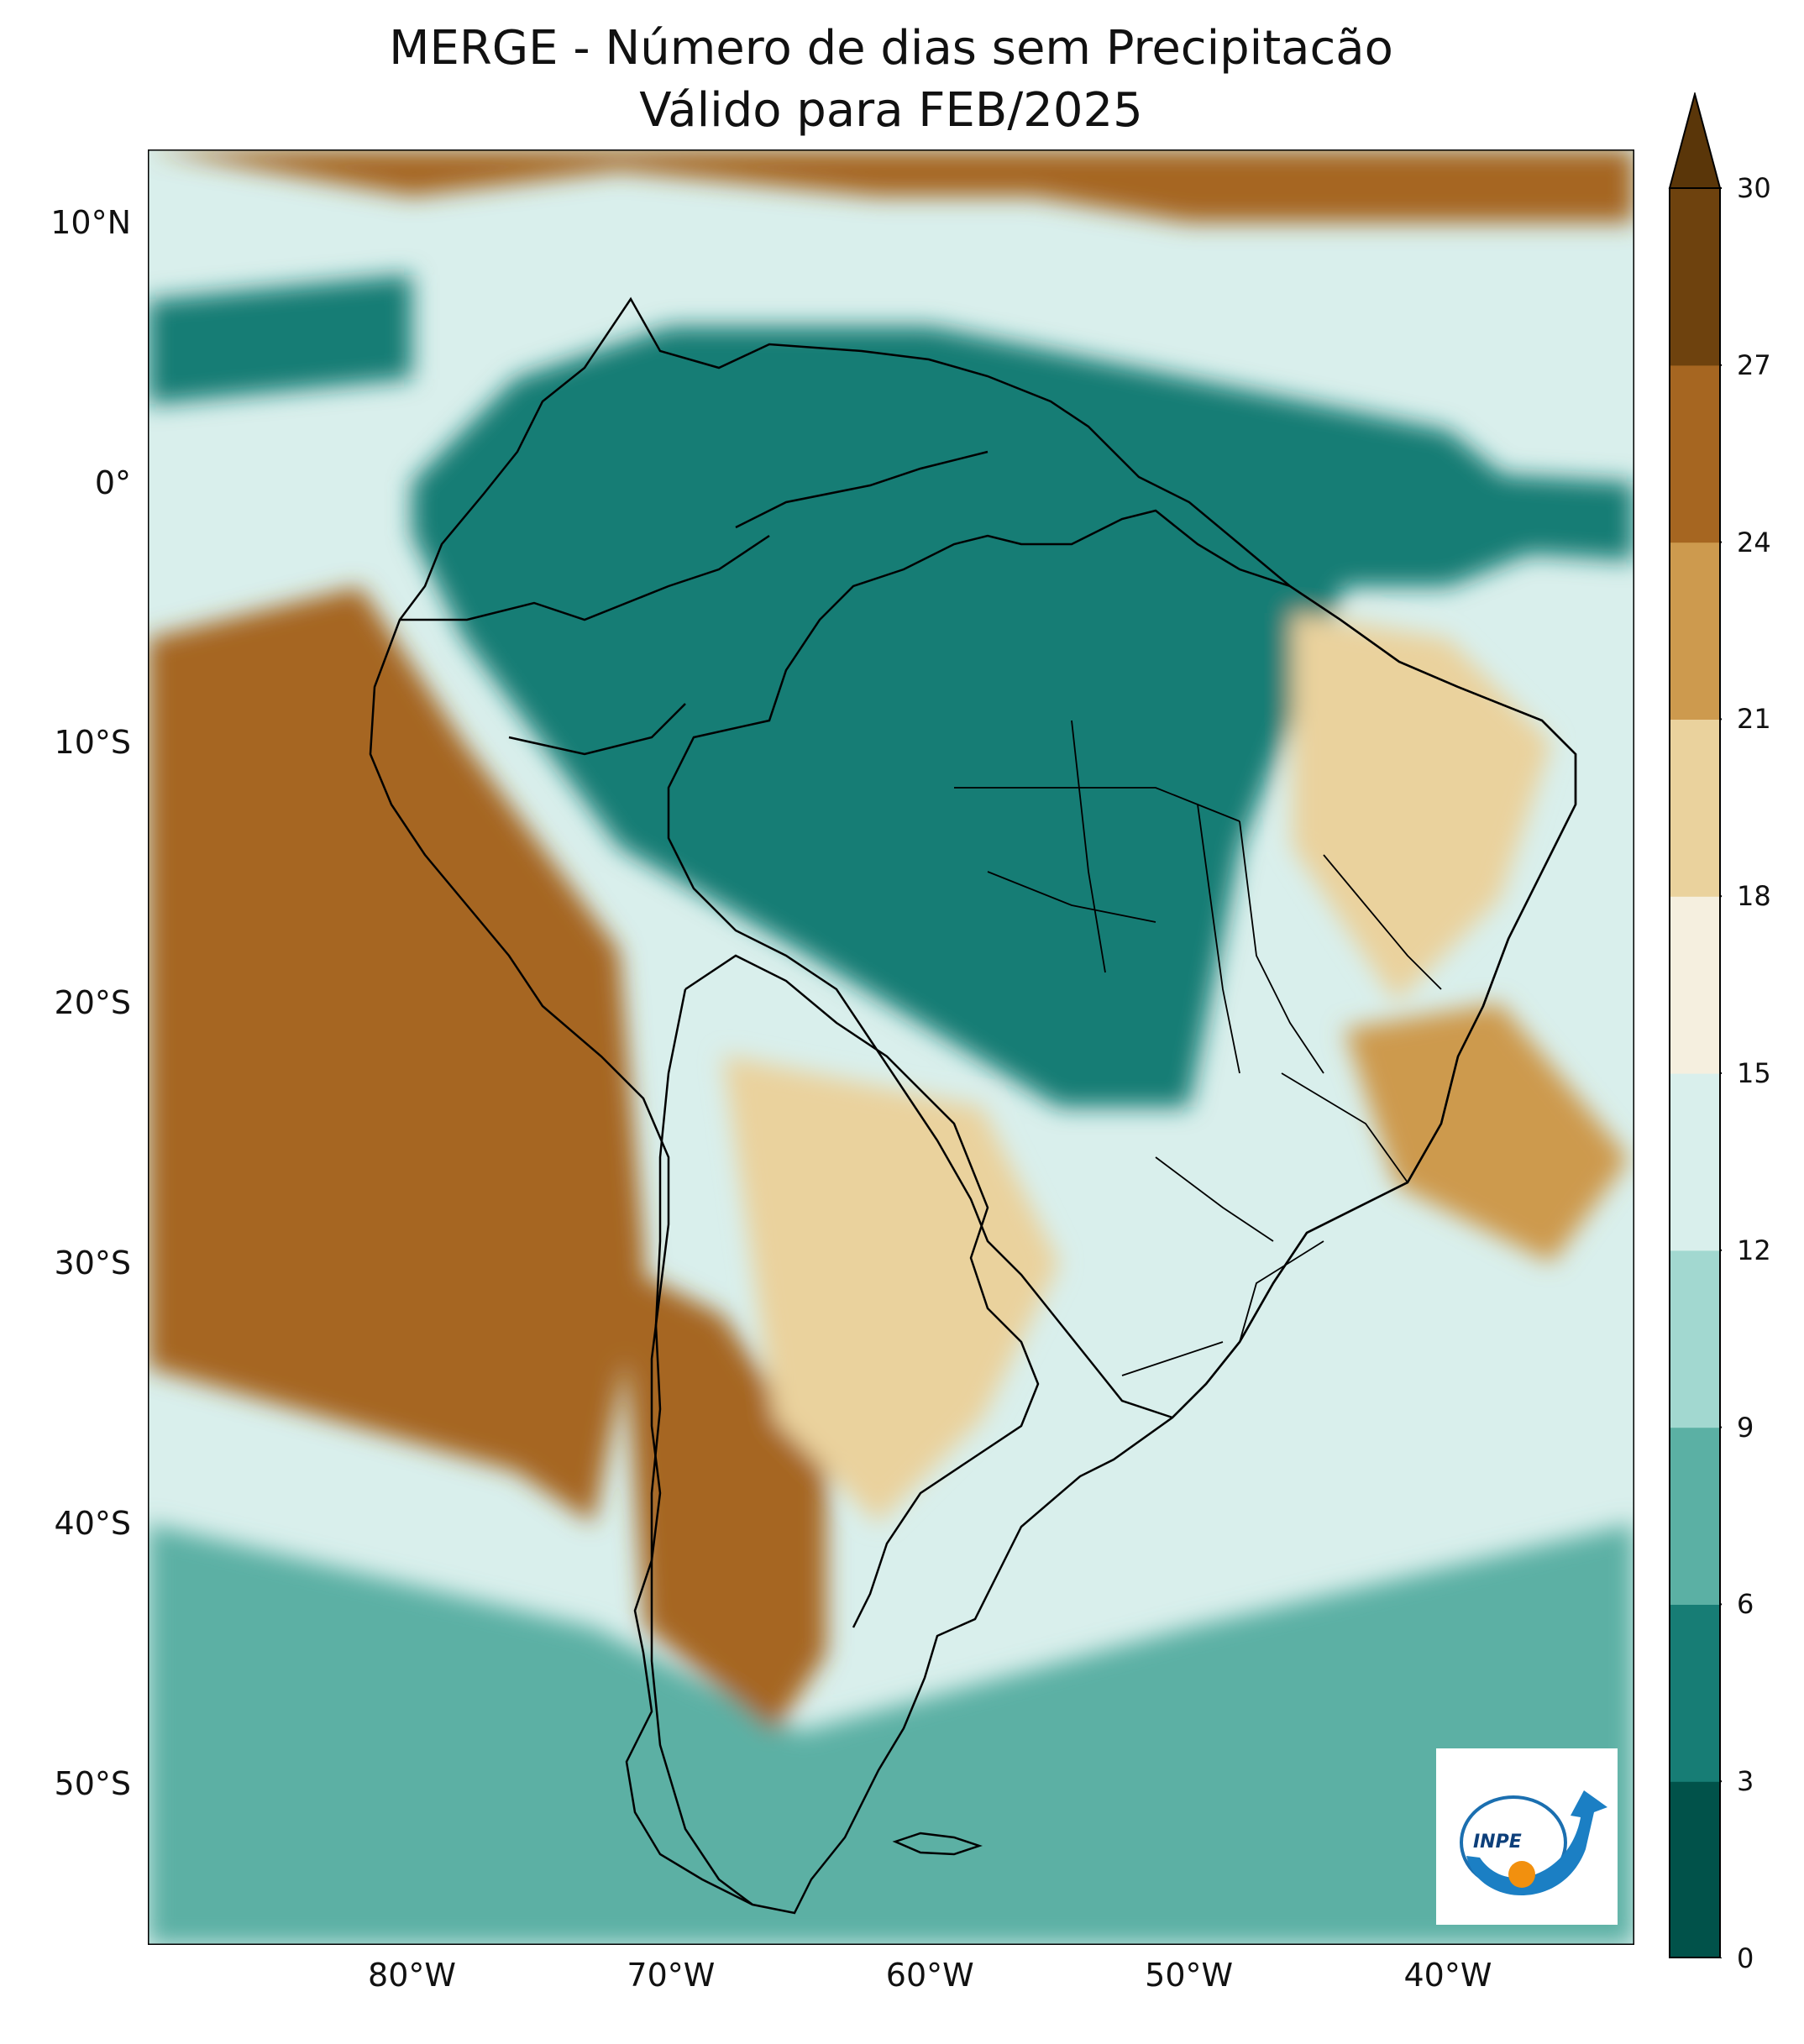  Describe the element at coordinates (1745, 1604) in the screenshot. I see `colorbar-tick-6: 6` at that location.